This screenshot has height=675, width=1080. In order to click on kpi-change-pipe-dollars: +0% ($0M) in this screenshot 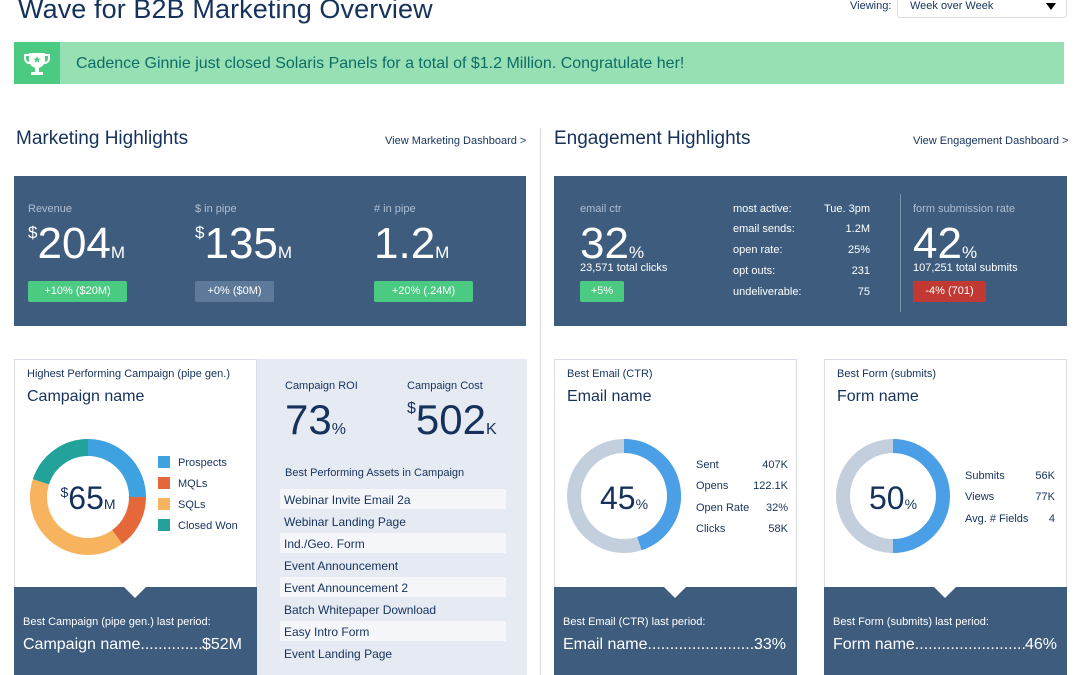, I will do `click(234, 291)`.